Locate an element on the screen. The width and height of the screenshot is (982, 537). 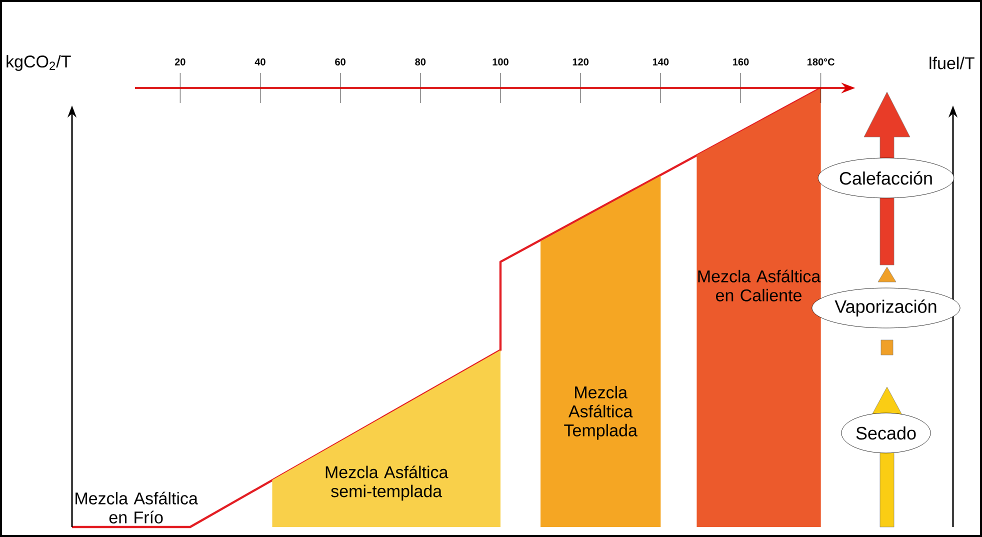
y-axis-title: kgCO$_{2}$/T is located at coordinates (38, 63).